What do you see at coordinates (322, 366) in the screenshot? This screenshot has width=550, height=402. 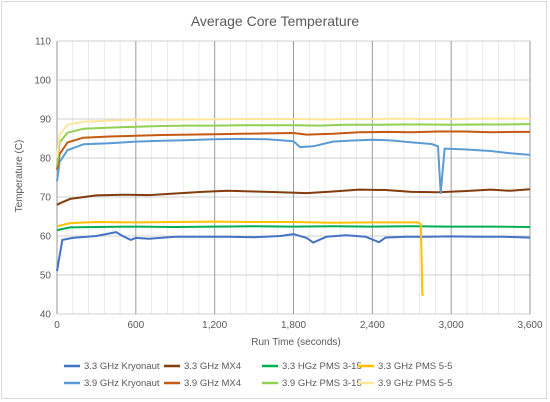 I see `legend-label: 3.3 HGz PMS 3-15` at bounding box center [322, 366].